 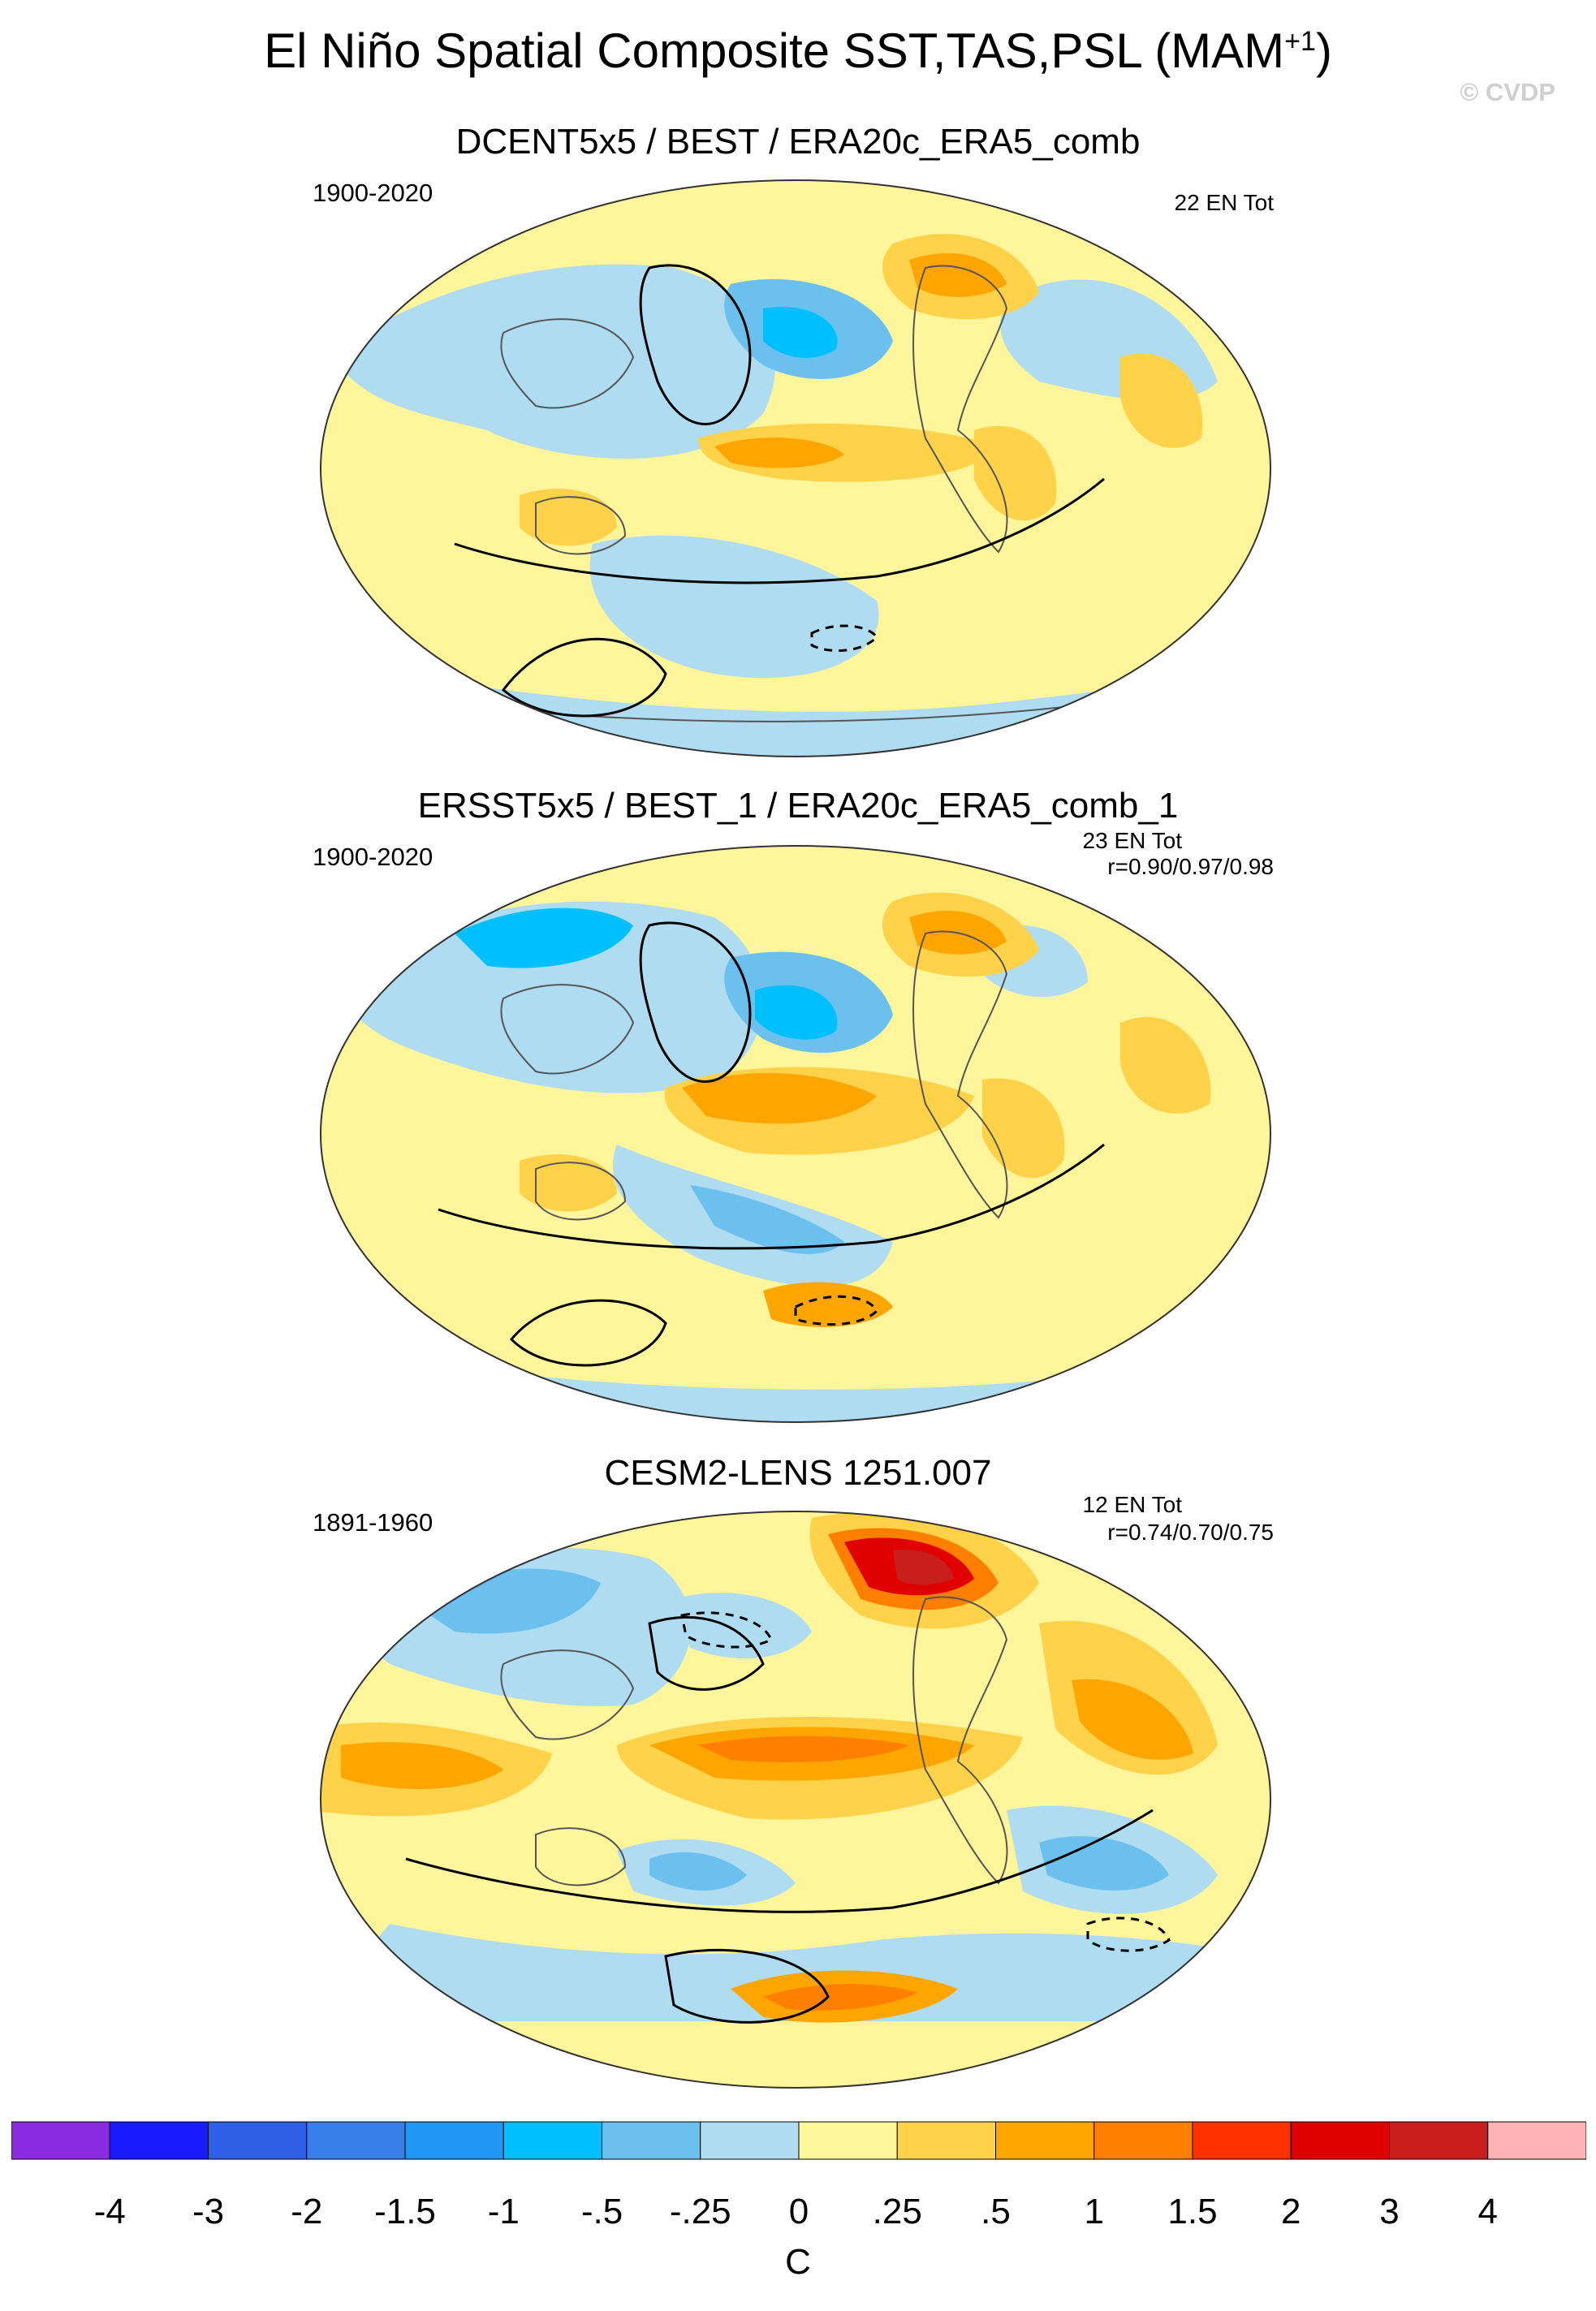 I want to click on colorbar-tick-label: -2, so click(x=307, y=2211).